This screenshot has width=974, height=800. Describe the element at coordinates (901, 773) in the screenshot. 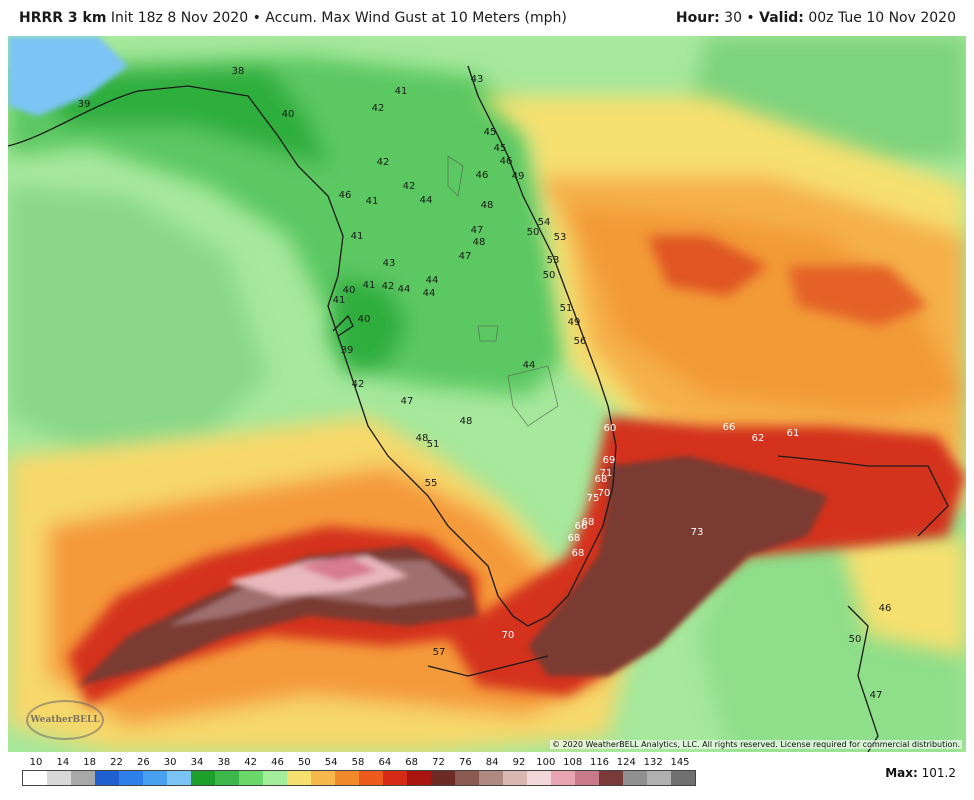

I see `max-label: Max:` at that location.